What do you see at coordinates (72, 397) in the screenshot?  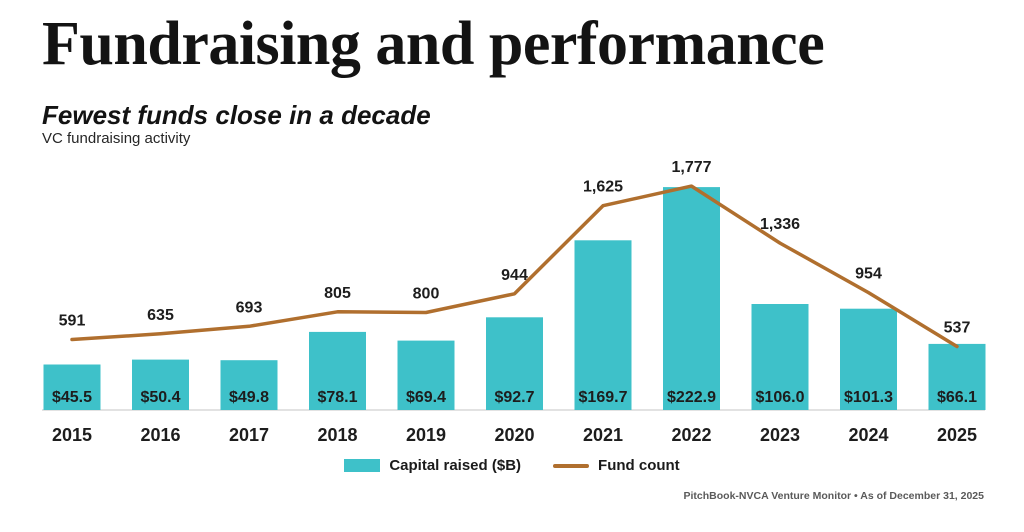 I see `capital-raised-value-2015: $45.5` at bounding box center [72, 397].